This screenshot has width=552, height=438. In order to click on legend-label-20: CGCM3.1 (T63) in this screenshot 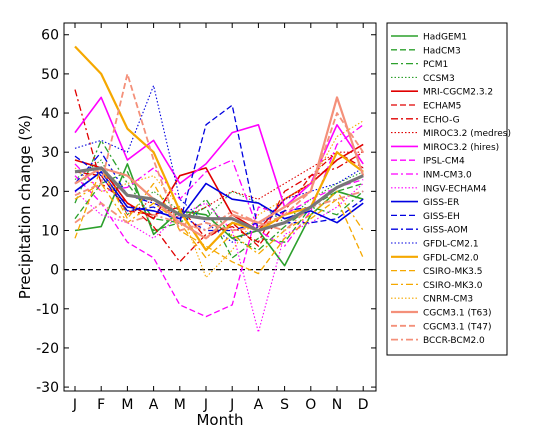, I will do `click(457, 314)`.